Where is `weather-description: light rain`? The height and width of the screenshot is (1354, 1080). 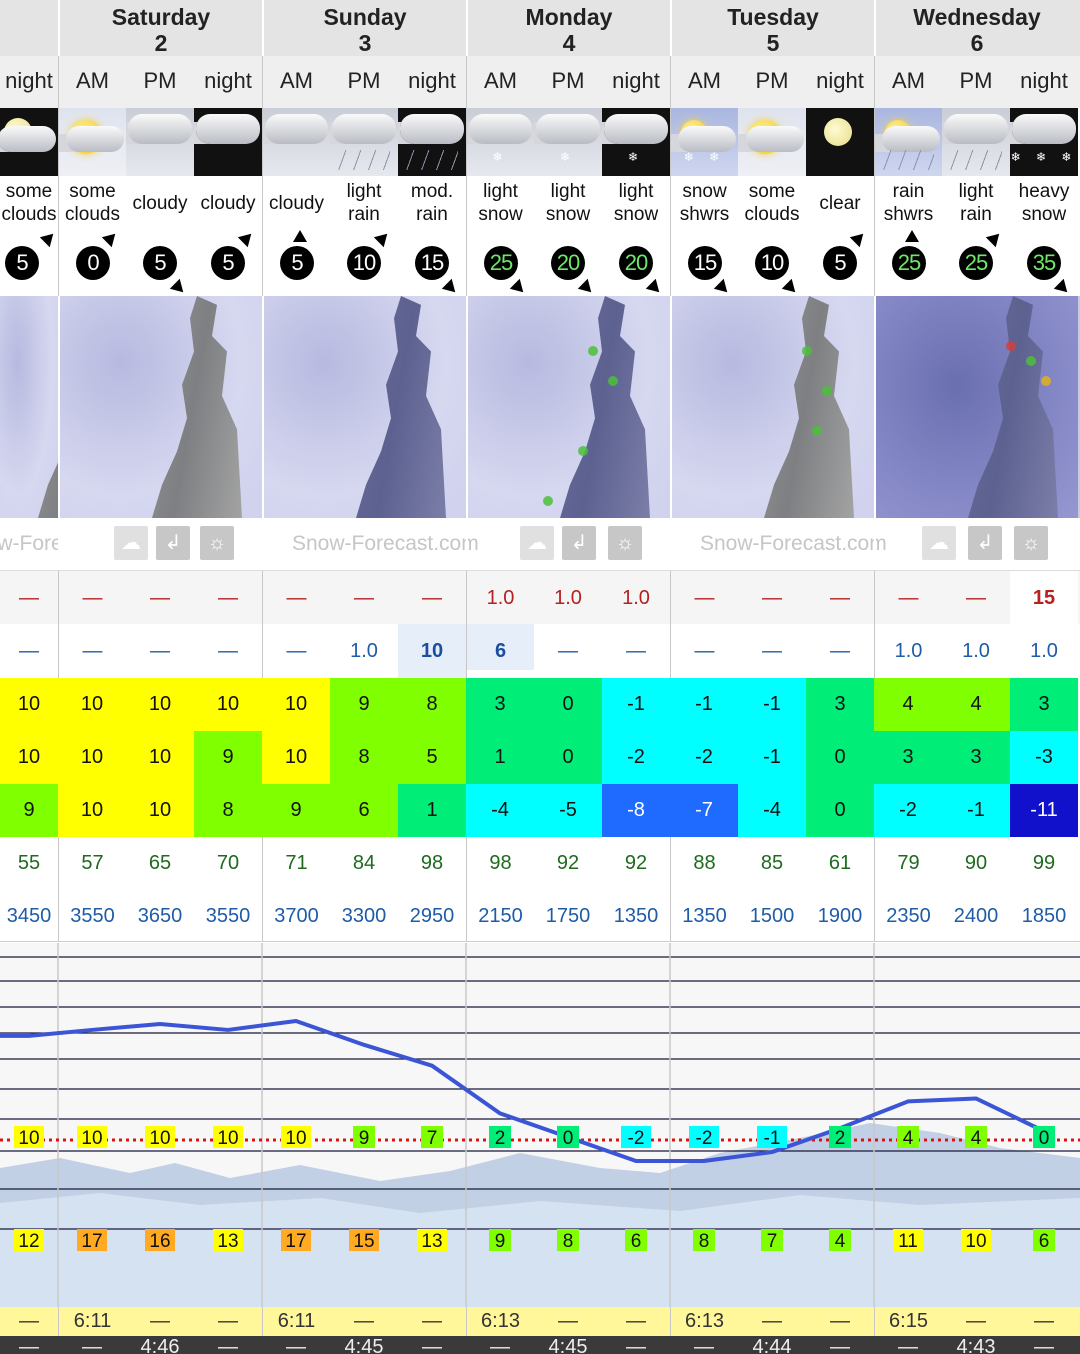
weather-description: light rain is located at coordinates (364, 203).